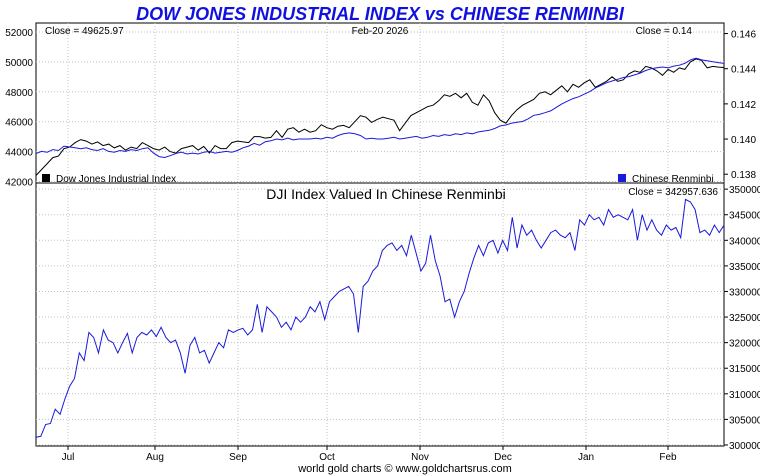 This screenshot has width=760, height=475. I want to click on bottom-right-tick-label: 345000, so click(744, 216).